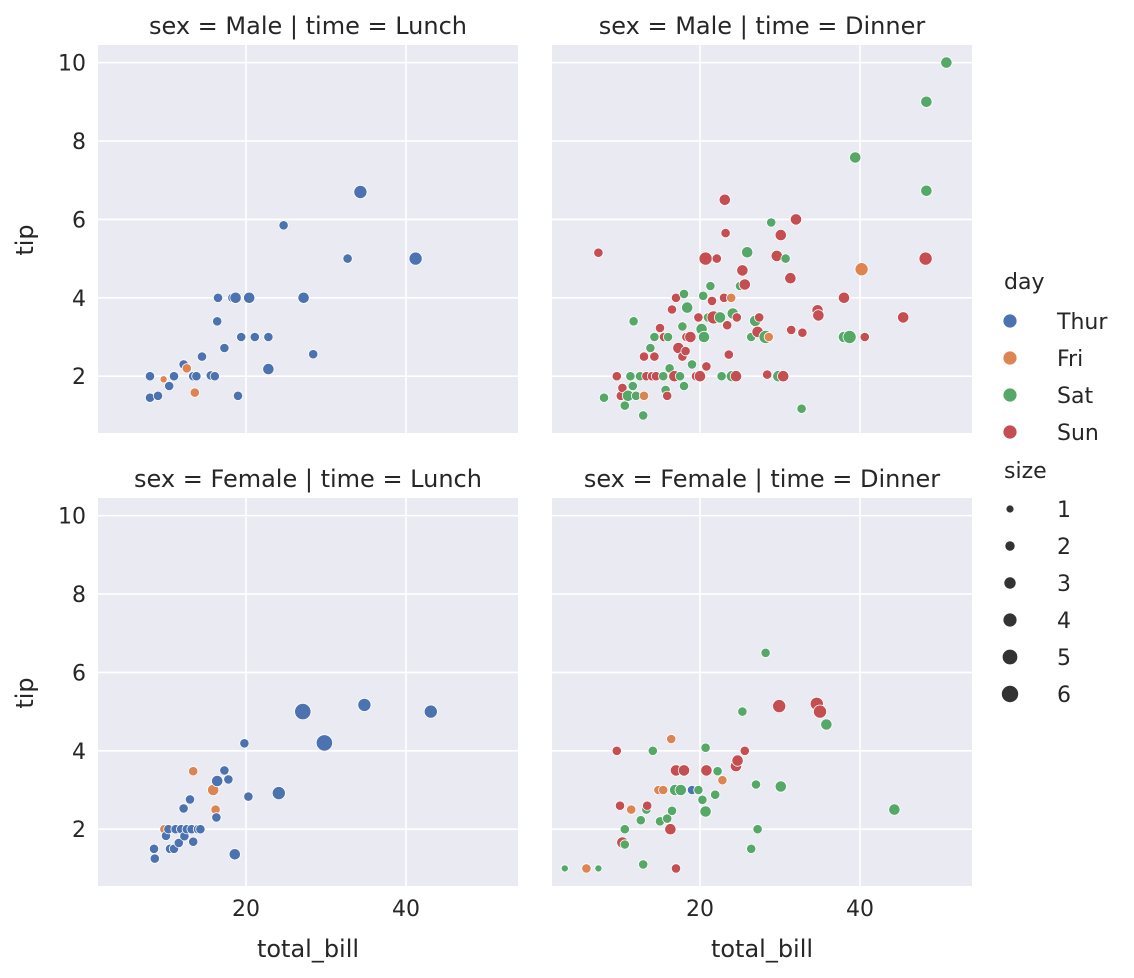  Describe the element at coordinates (308, 949) in the screenshot. I see `x-axis-label-left: total_bill` at that location.